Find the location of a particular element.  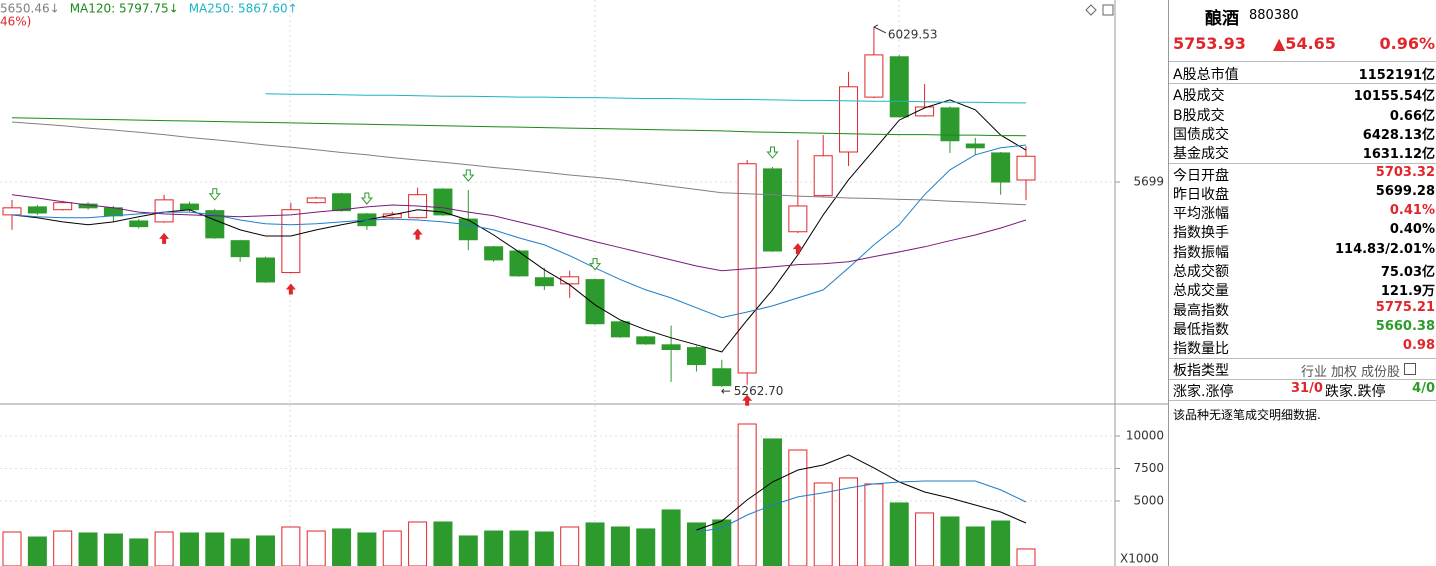

type-item: 行业 is located at coordinates (1314, 372).